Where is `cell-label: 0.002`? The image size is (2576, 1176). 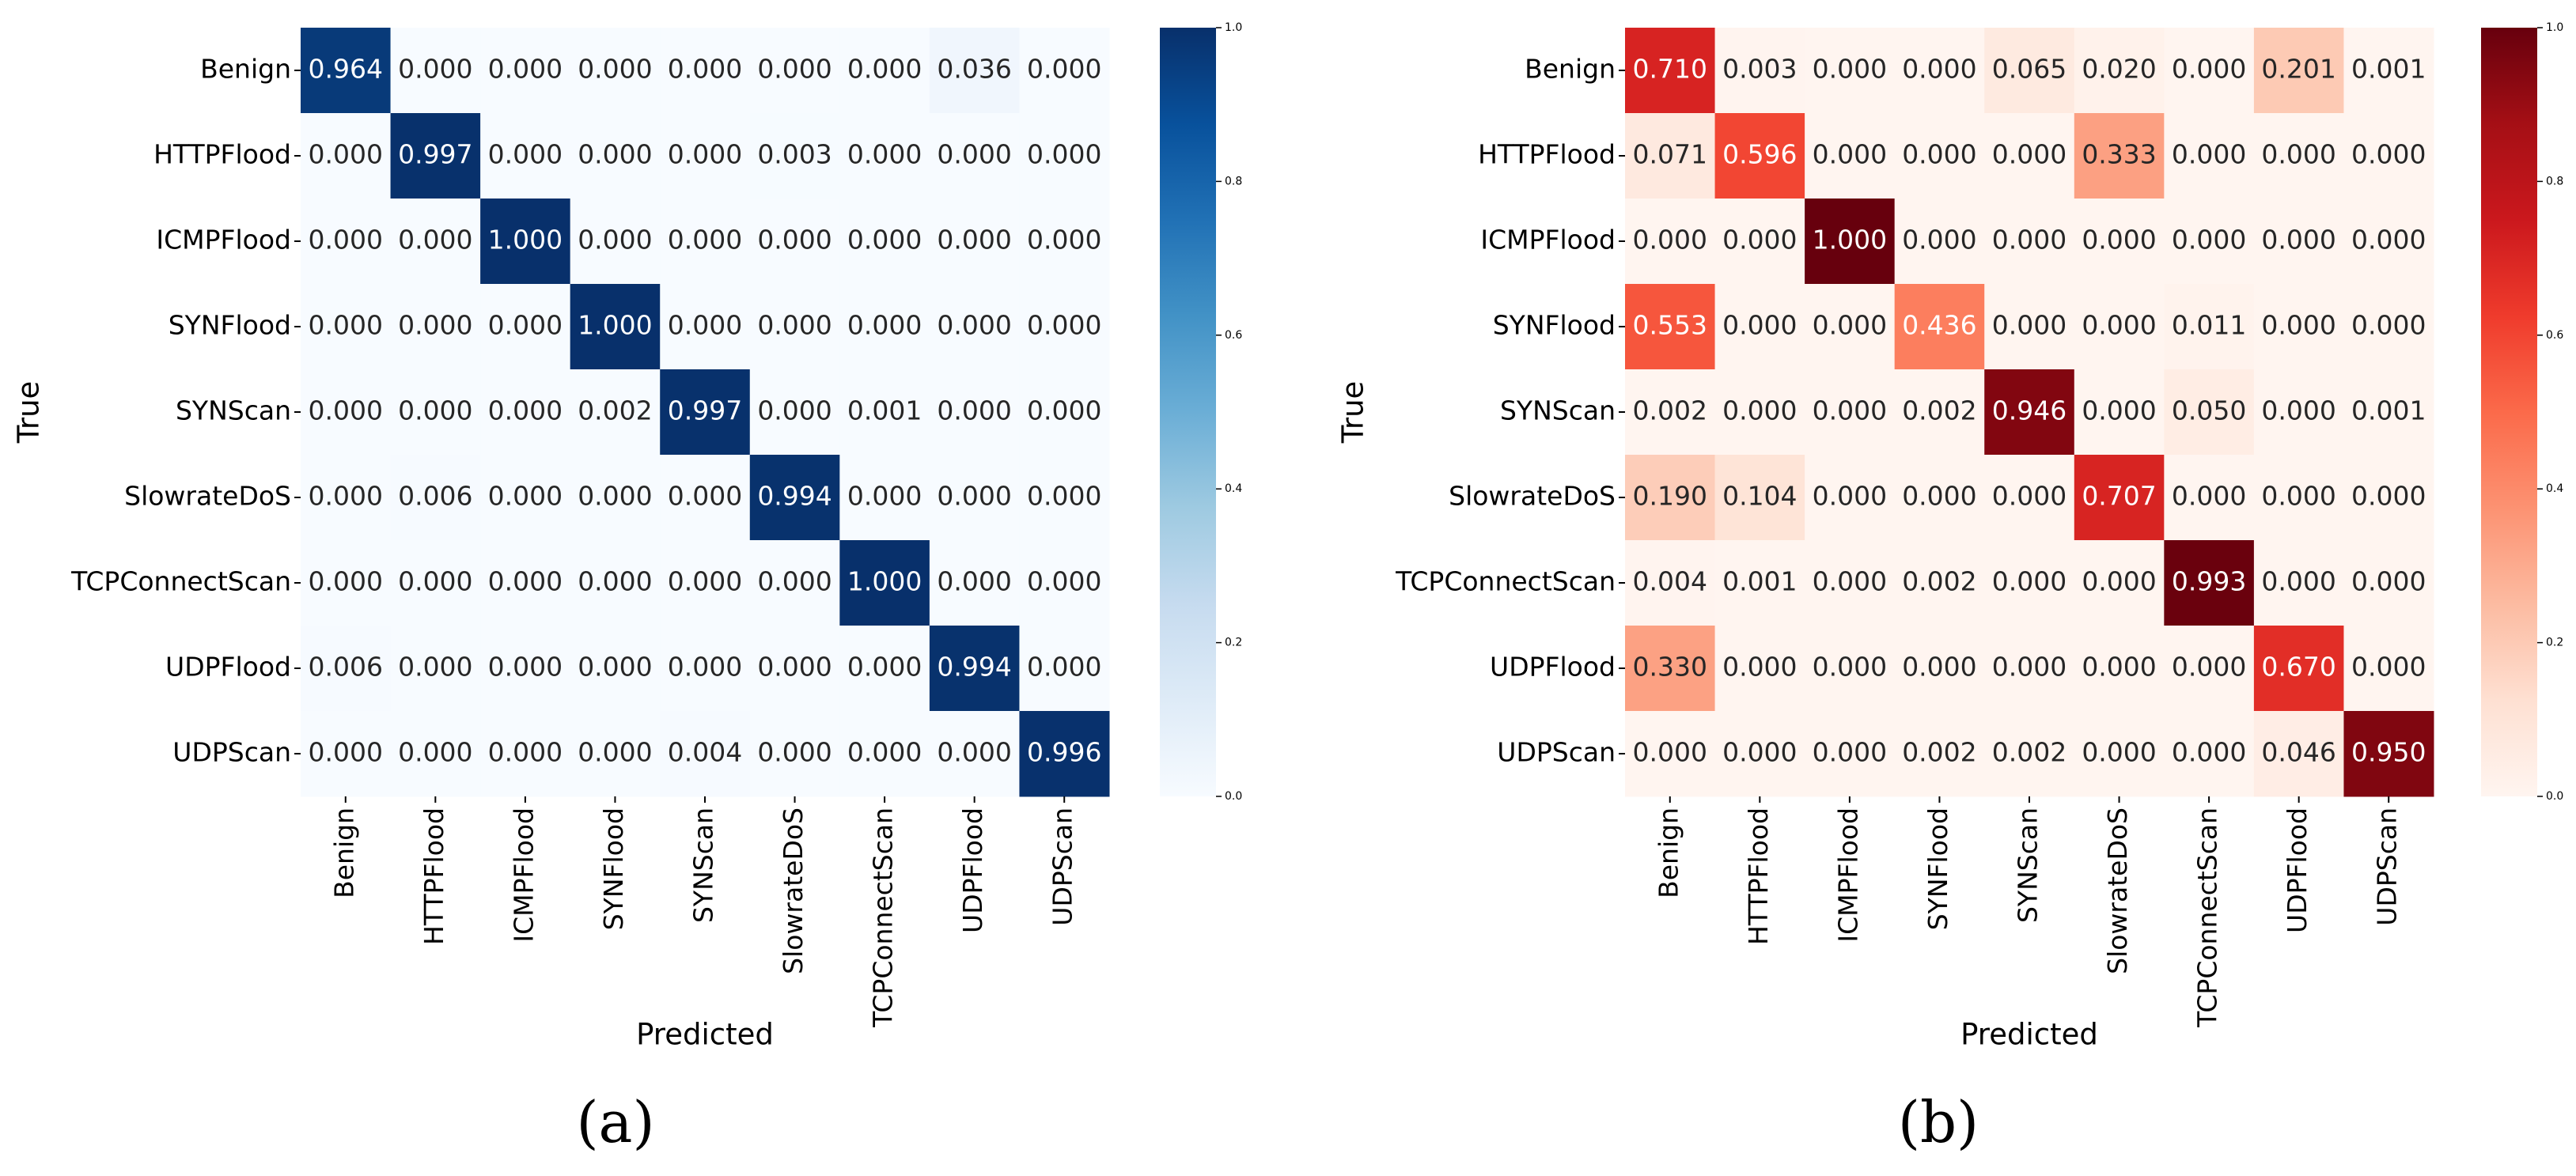
cell-label: 0.002 is located at coordinates (1939, 410).